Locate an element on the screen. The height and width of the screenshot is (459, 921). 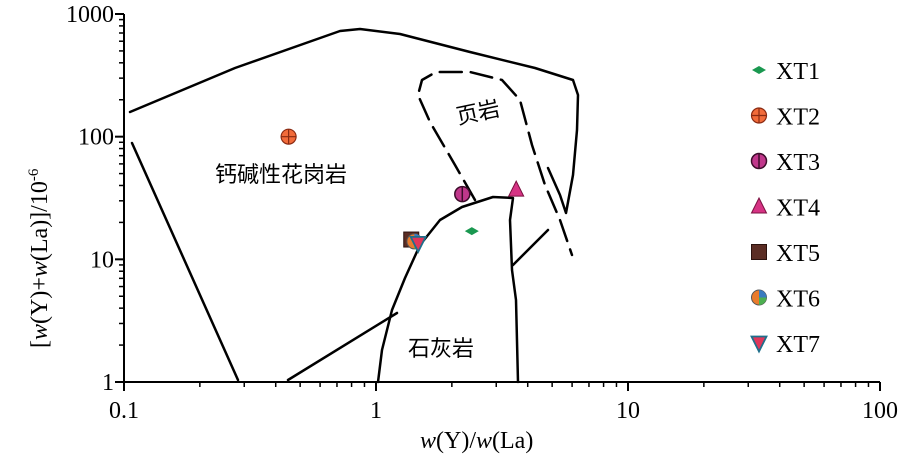
data-points is located at coordinates (402, 191).